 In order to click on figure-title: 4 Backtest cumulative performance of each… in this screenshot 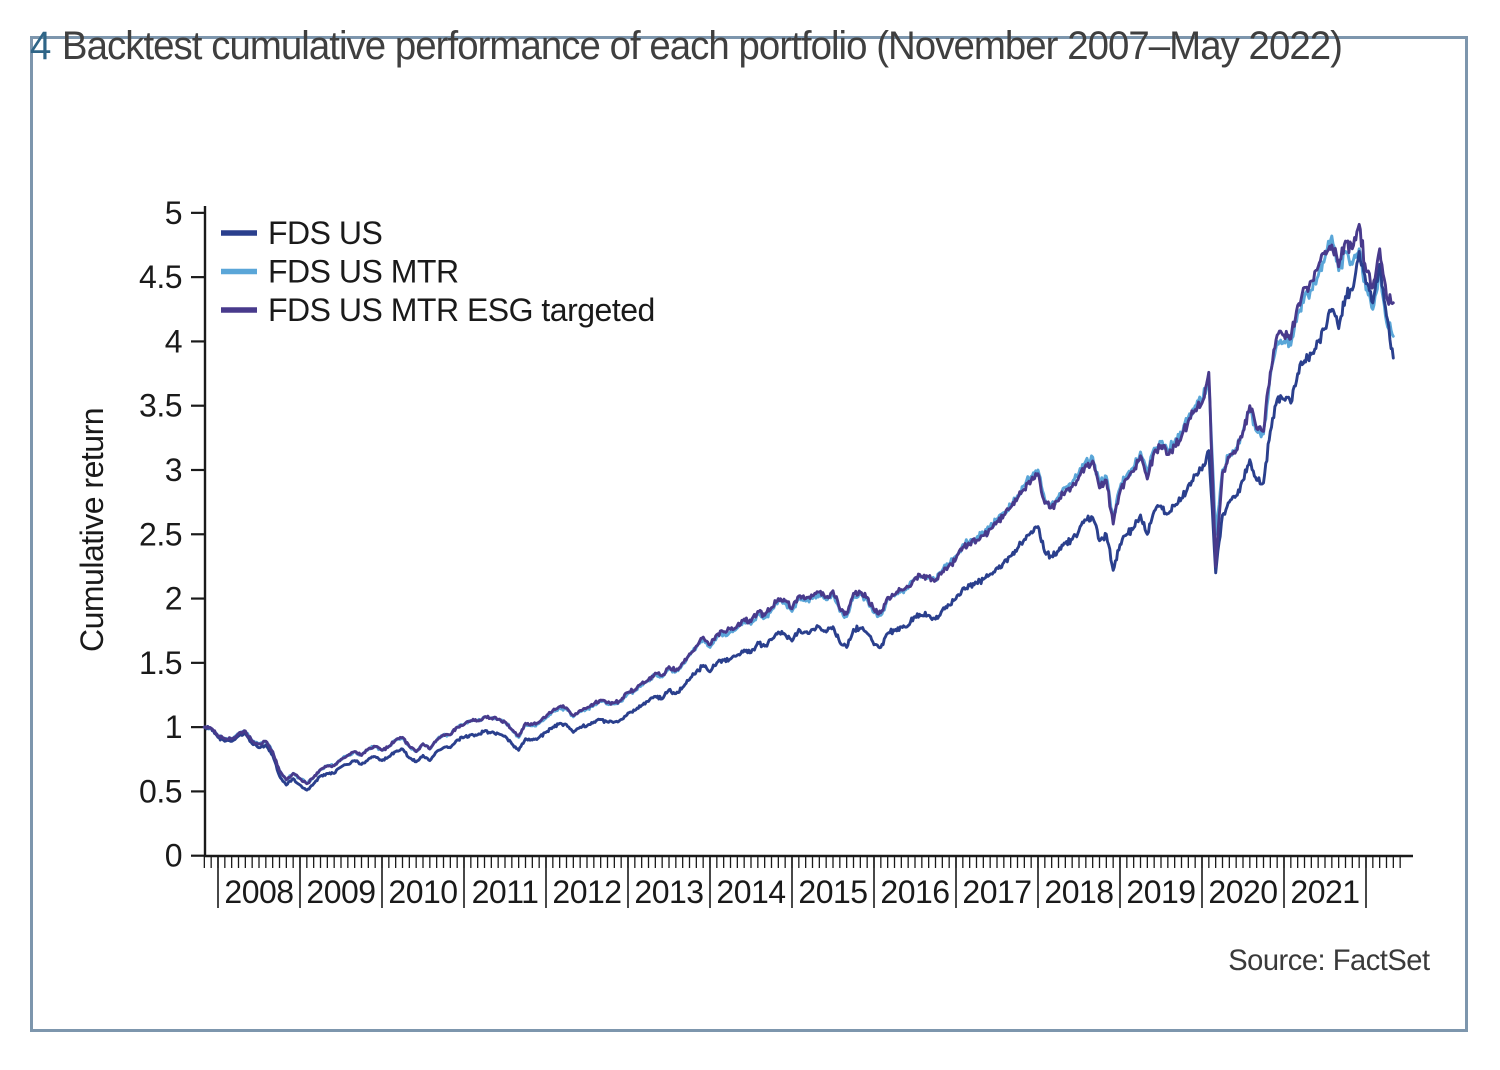, I will do `click(686, 46)`.